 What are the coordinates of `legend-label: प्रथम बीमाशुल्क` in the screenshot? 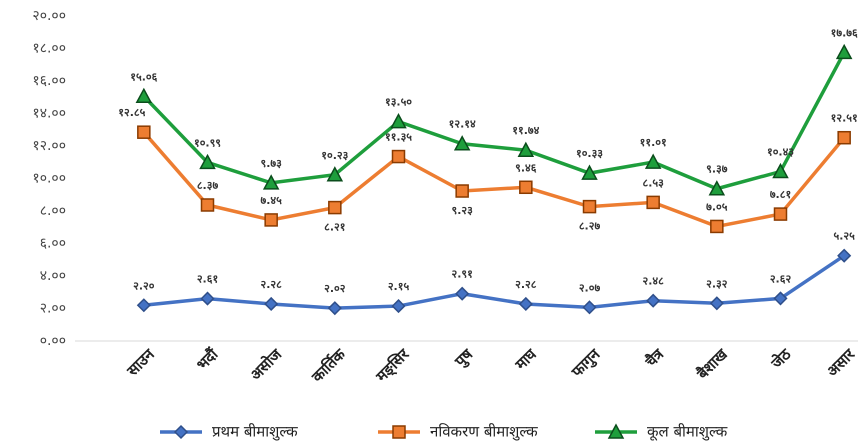 It's located at (255, 432).